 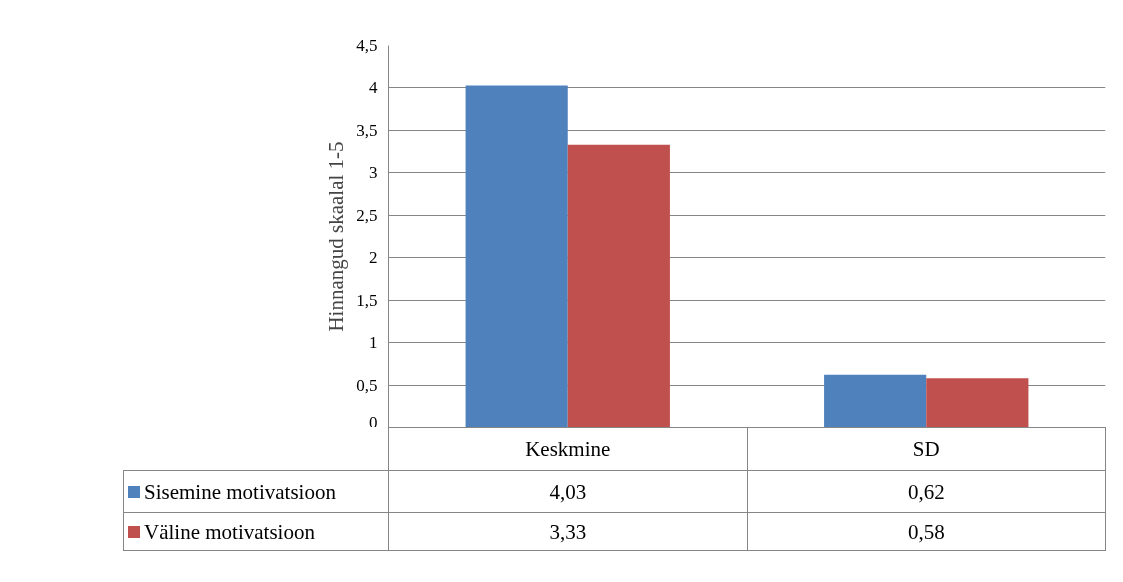 What do you see at coordinates (367, 300) in the screenshot?
I see `y-tick-label: 1,5` at bounding box center [367, 300].